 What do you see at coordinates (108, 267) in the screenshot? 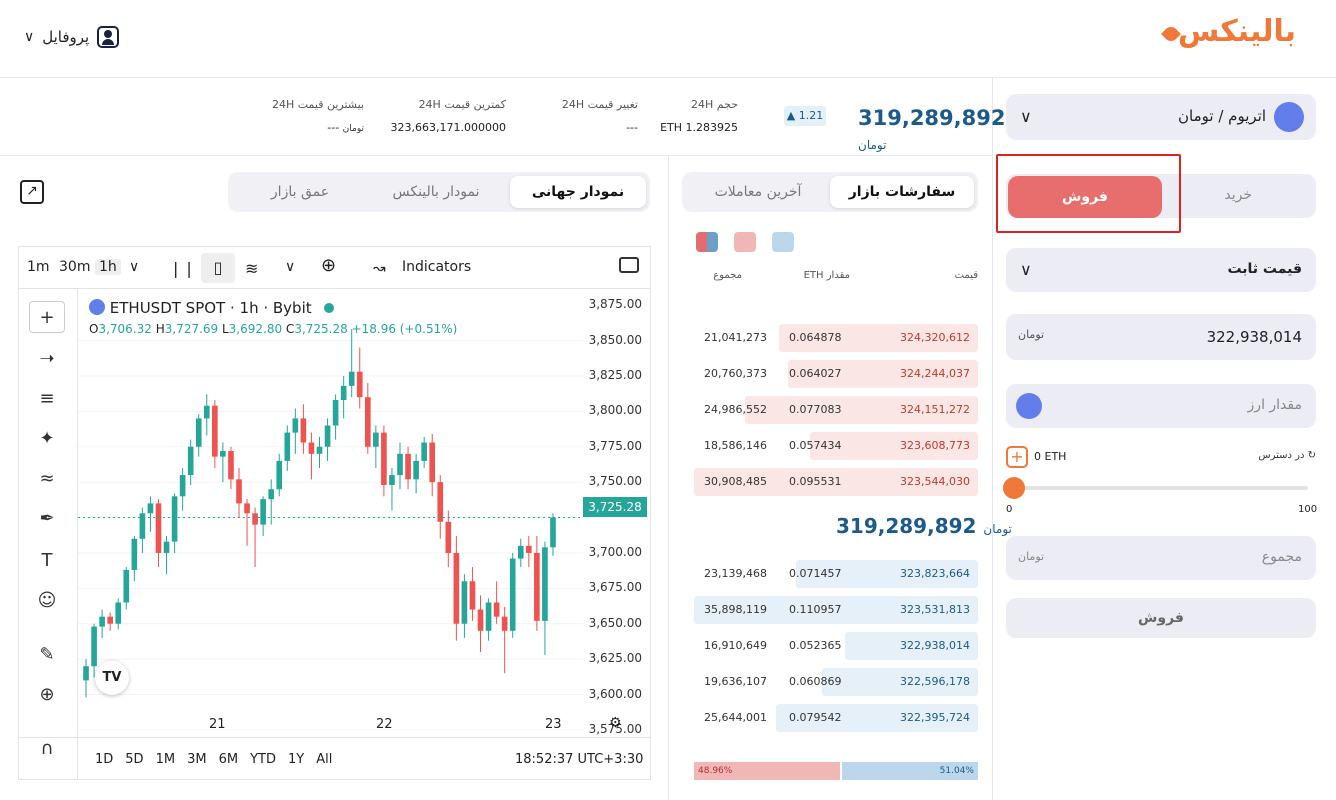
I see `timeframe-1h: 1h` at bounding box center [108, 267].